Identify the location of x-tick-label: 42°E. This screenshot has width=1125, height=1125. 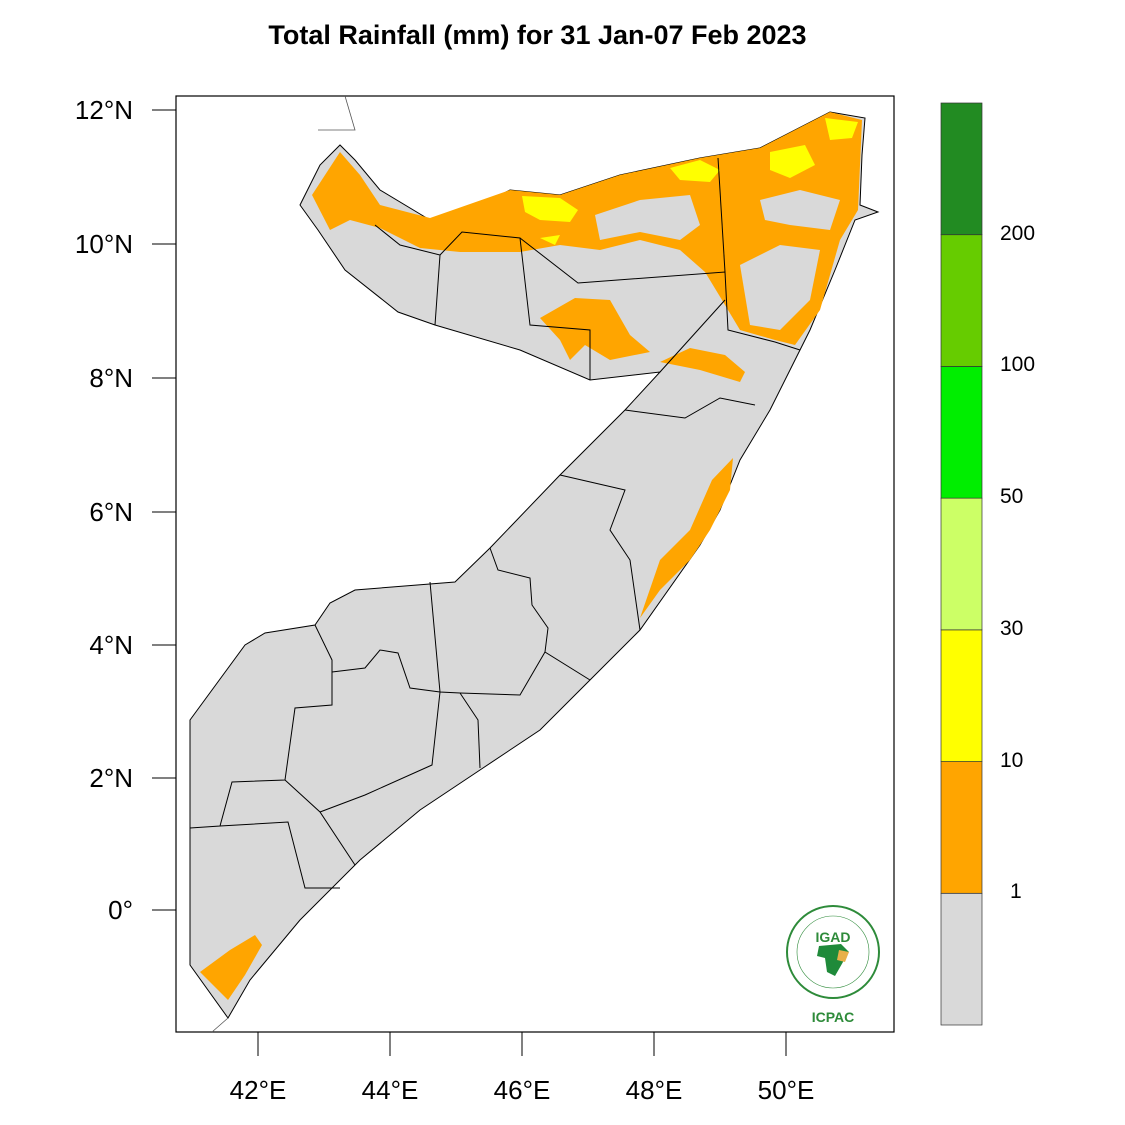
(258, 1090).